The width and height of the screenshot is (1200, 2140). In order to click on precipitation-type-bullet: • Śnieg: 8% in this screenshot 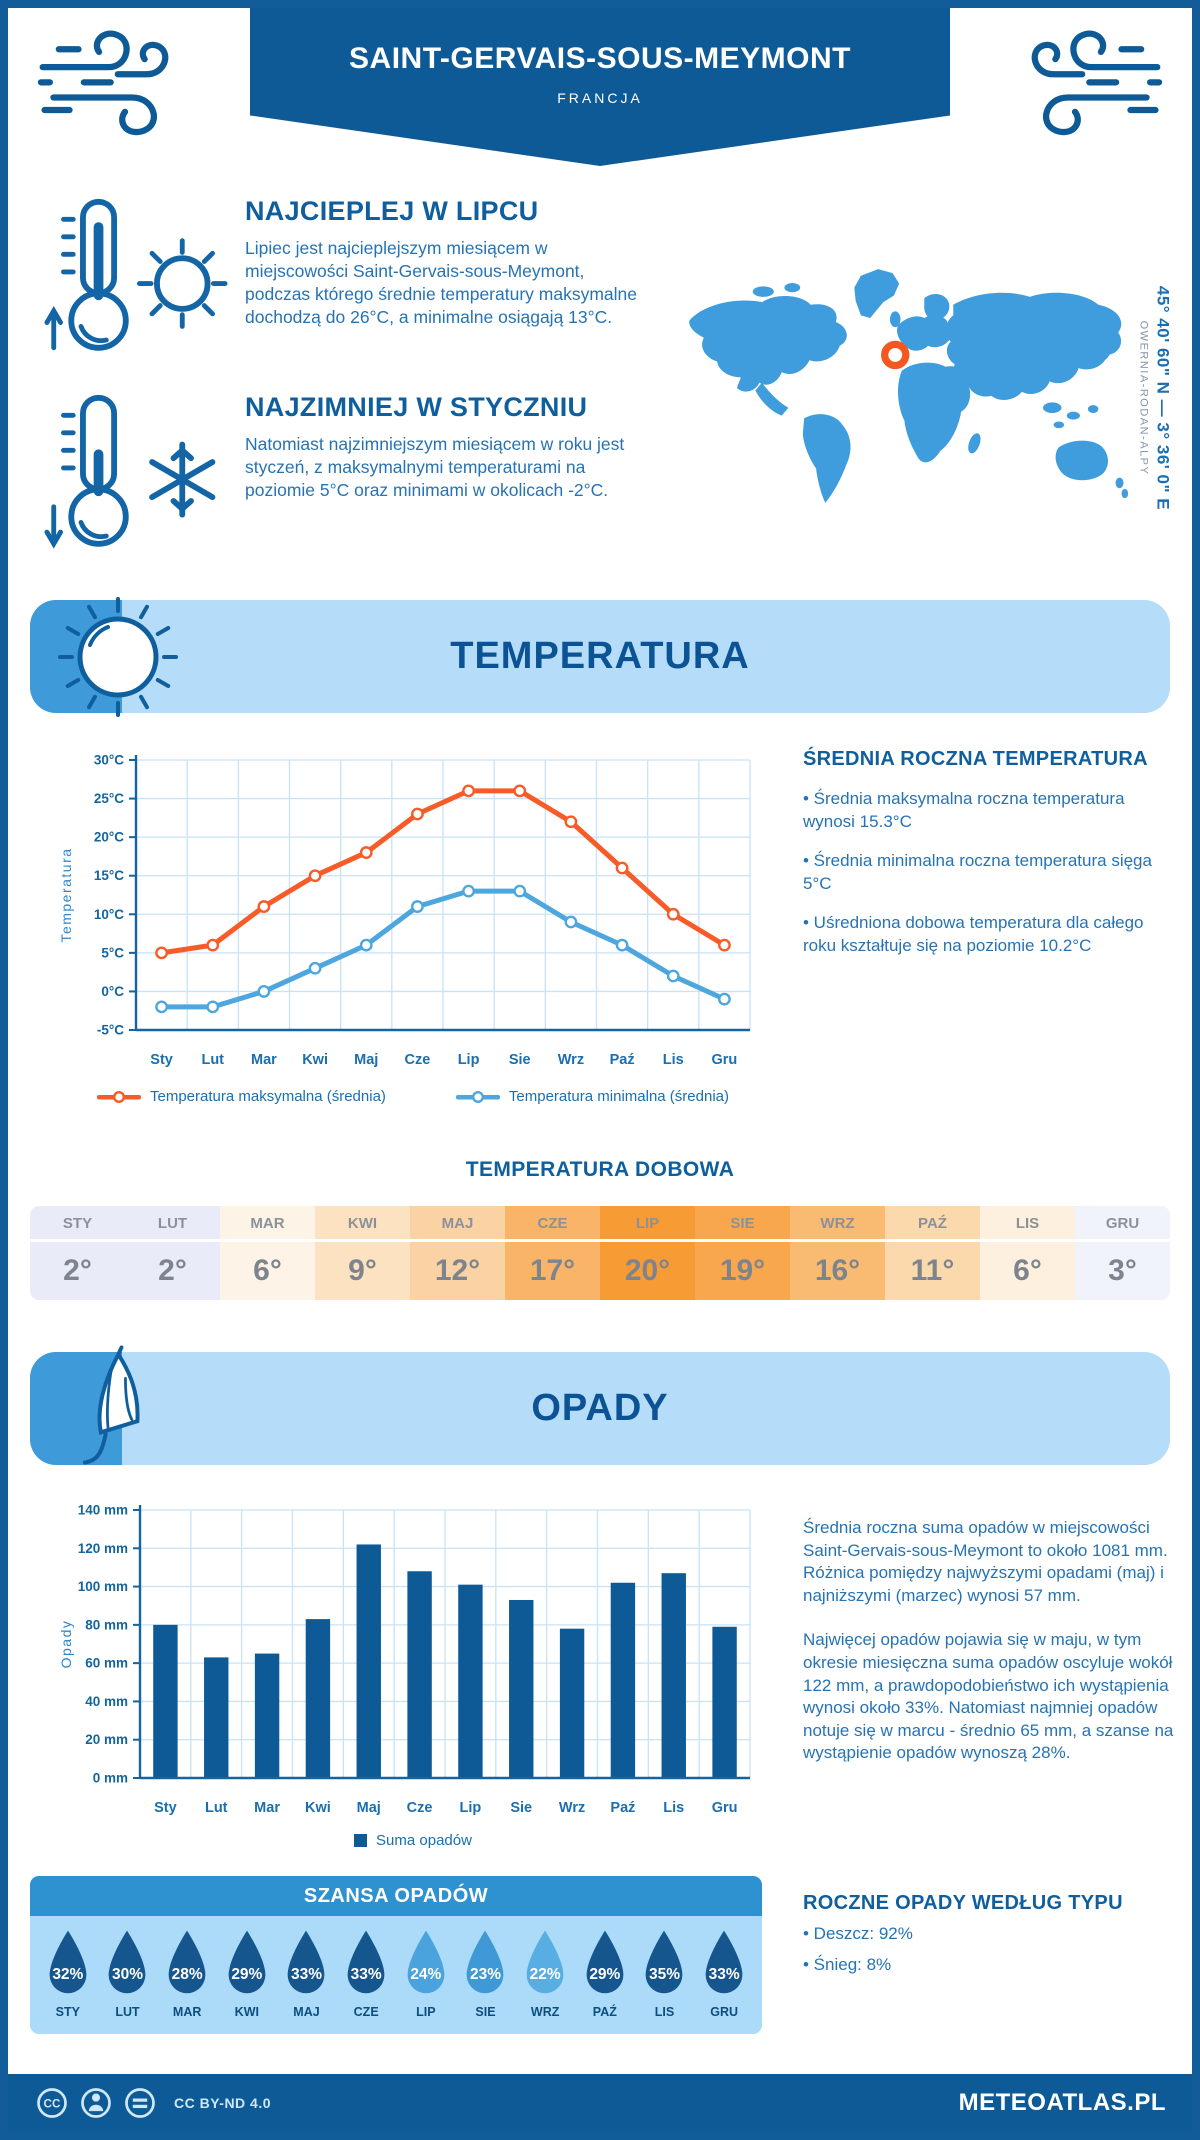, I will do `click(847, 1964)`.